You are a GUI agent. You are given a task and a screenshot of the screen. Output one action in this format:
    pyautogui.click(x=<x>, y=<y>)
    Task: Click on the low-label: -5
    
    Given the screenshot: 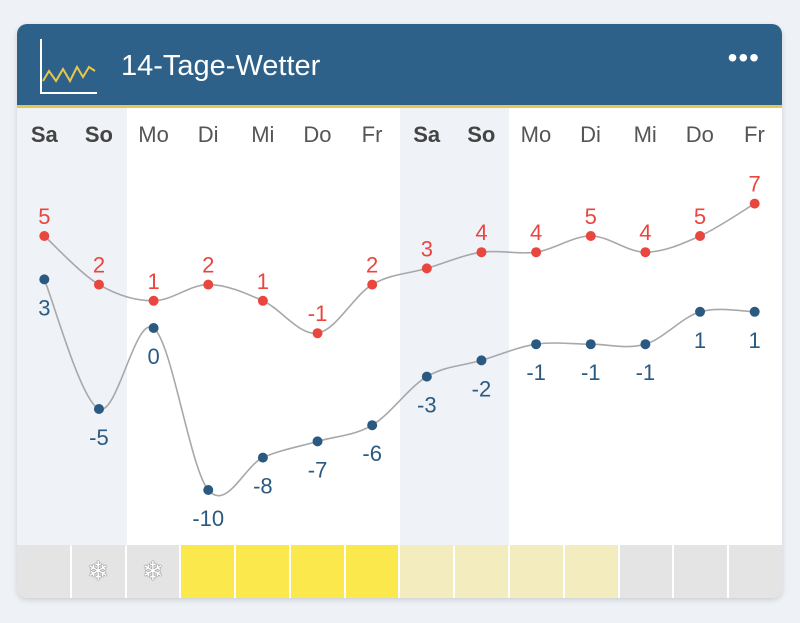 What is the action you would take?
    pyautogui.click(x=99, y=437)
    